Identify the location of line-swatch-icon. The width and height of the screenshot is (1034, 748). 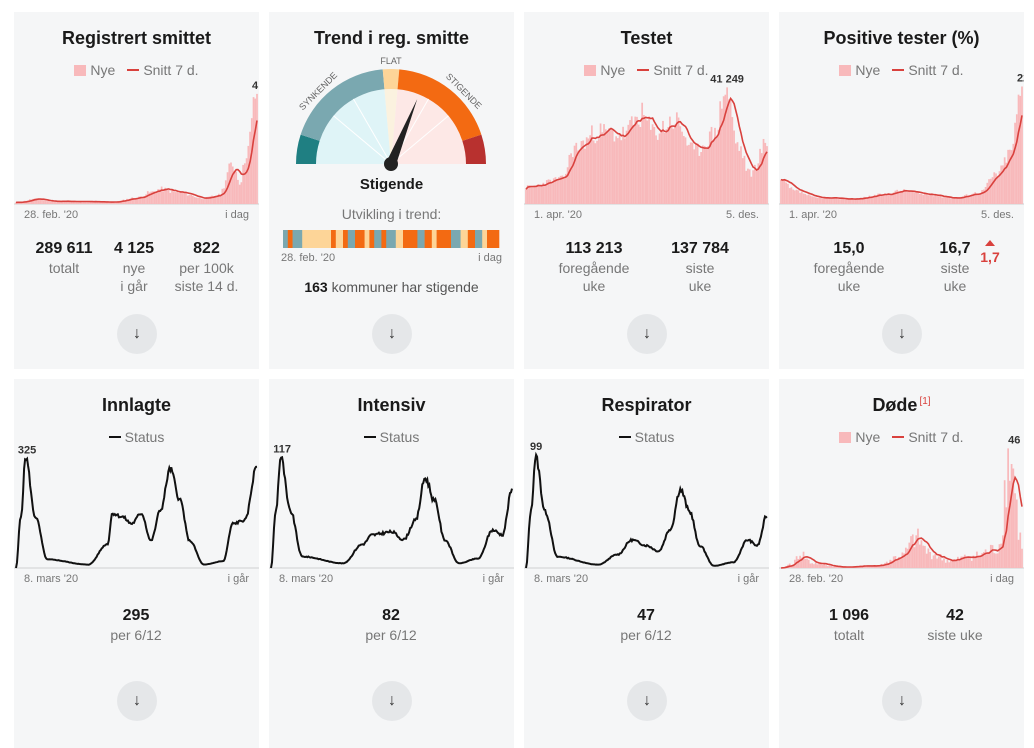
(624, 437).